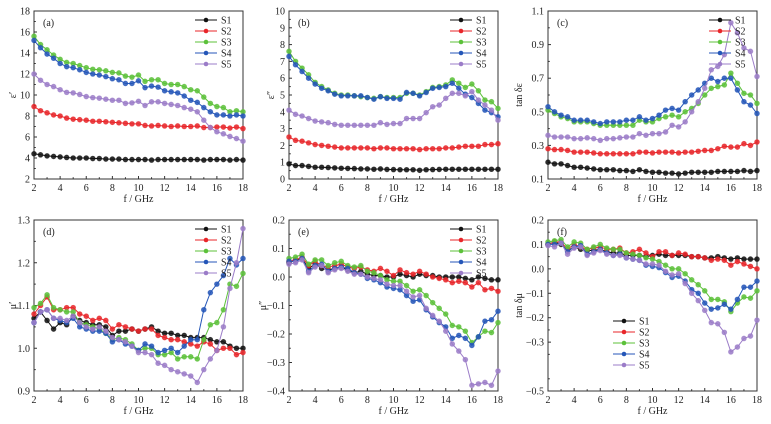 The height and width of the screenshot is (424, 771). What do you see at coordinates (535, 318) in the screenshot?
I see `y-tick-label: −0.2` at bounding box center [535, 318].